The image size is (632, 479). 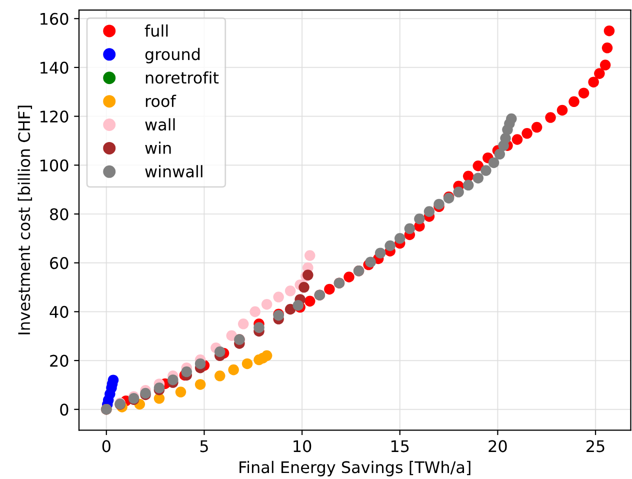 I want to click on y-tick-label: 80, so click(x=59, y=214).